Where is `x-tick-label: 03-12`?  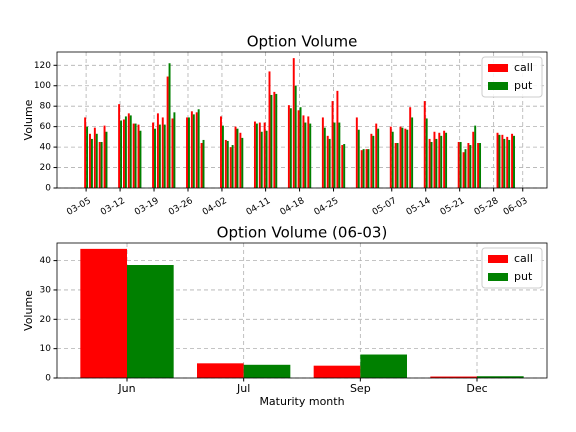
x-tick-label: 03-12 is located at coordinates (113, 207).